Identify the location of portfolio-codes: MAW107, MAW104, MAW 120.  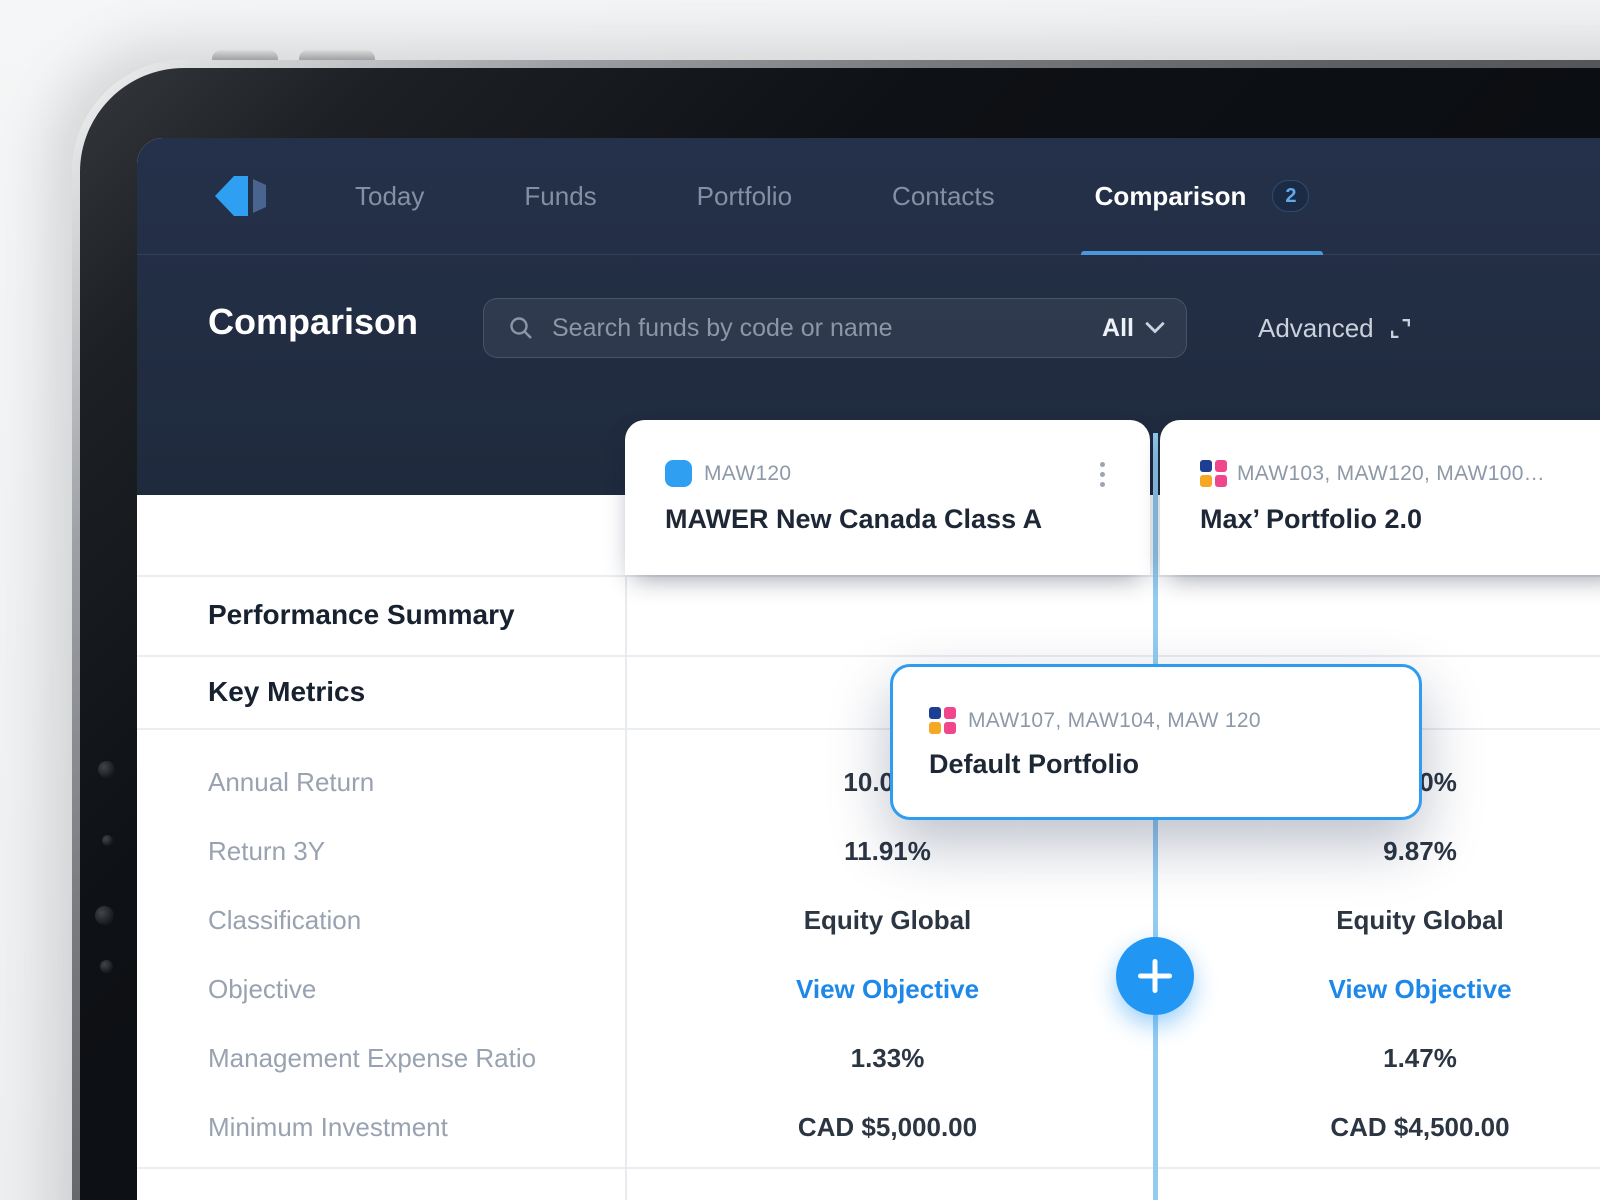
(1114, 720).